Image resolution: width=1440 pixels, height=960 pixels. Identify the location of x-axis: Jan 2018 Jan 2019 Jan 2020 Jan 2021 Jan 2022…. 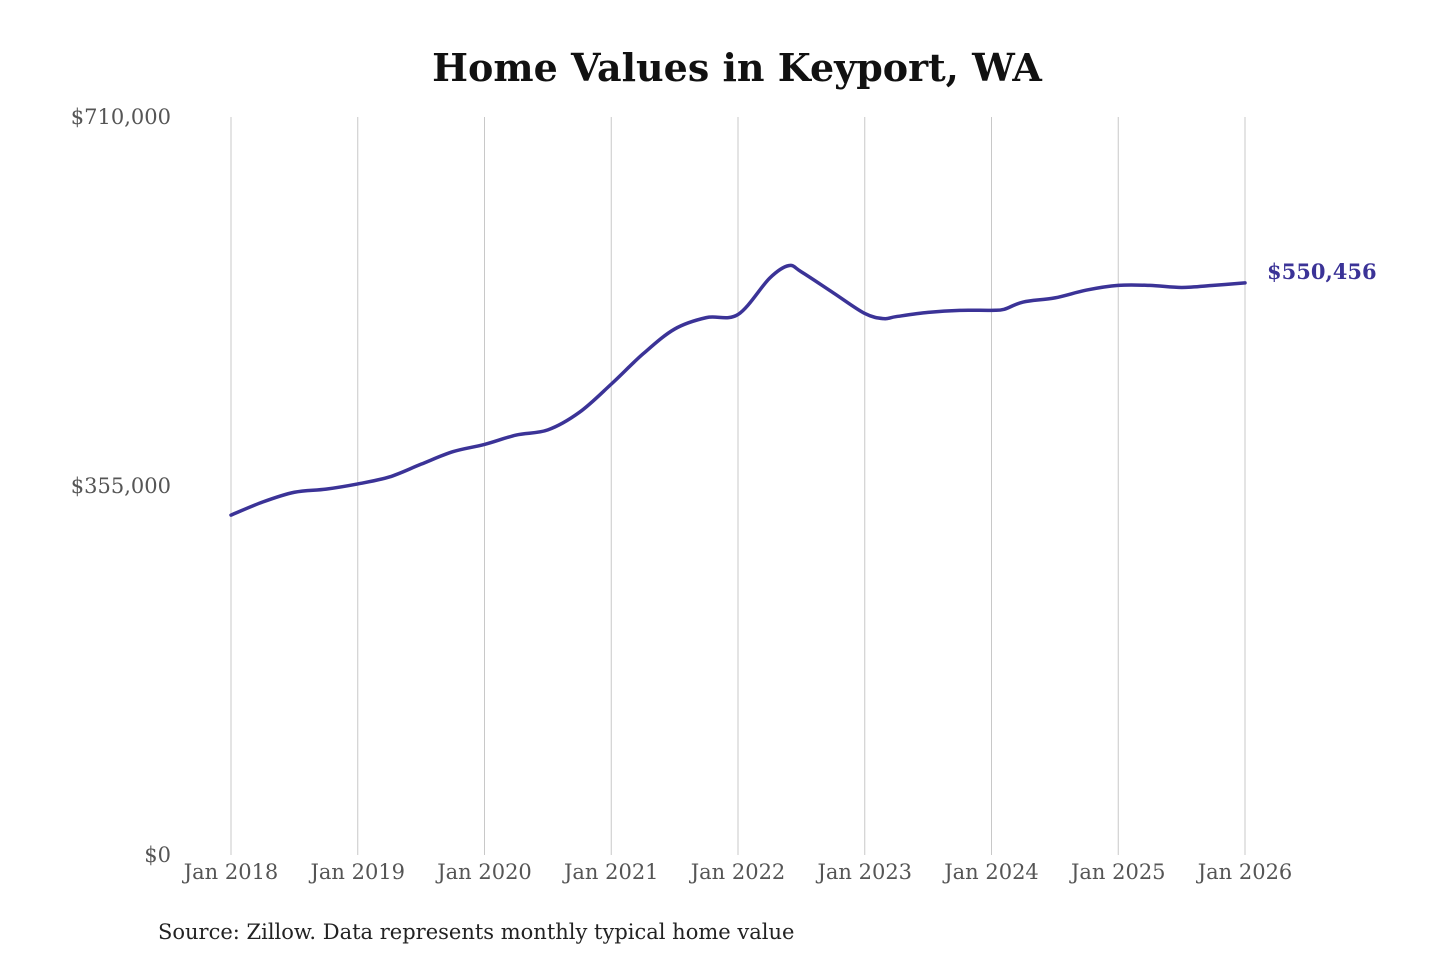
(737, 872).